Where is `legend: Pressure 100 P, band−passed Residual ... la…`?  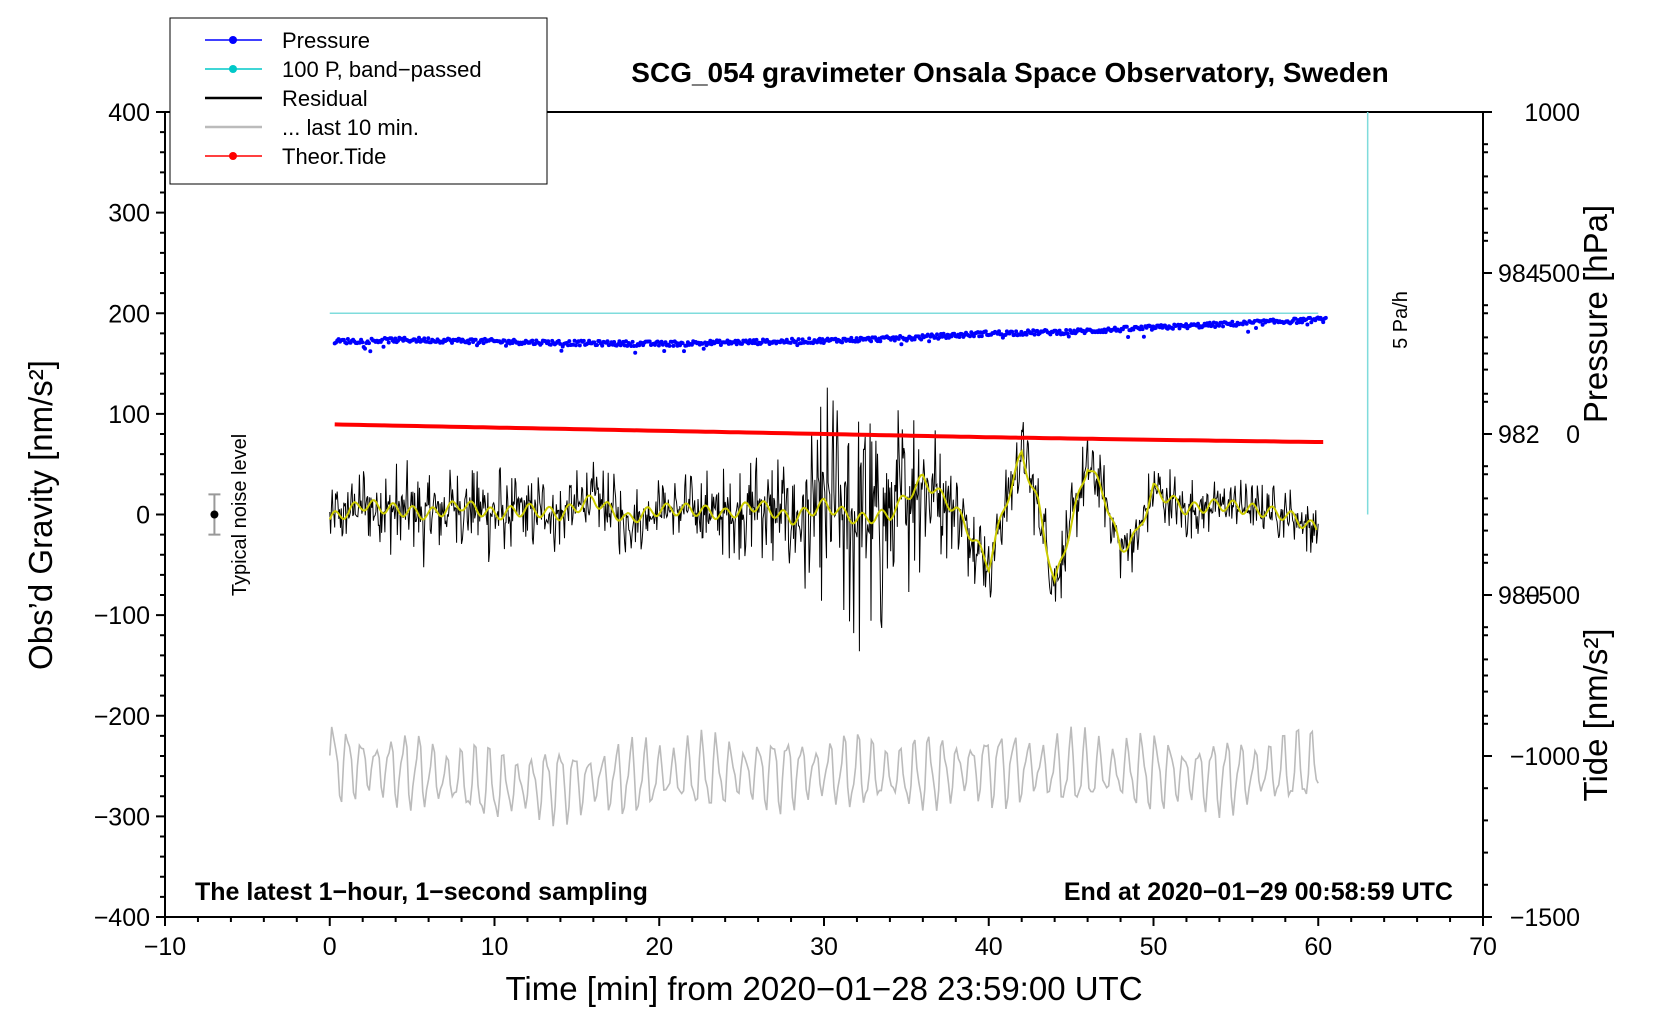
legend: Pressure 100 P, band−passed Residual ... la… is located at coordinates (358, 101).